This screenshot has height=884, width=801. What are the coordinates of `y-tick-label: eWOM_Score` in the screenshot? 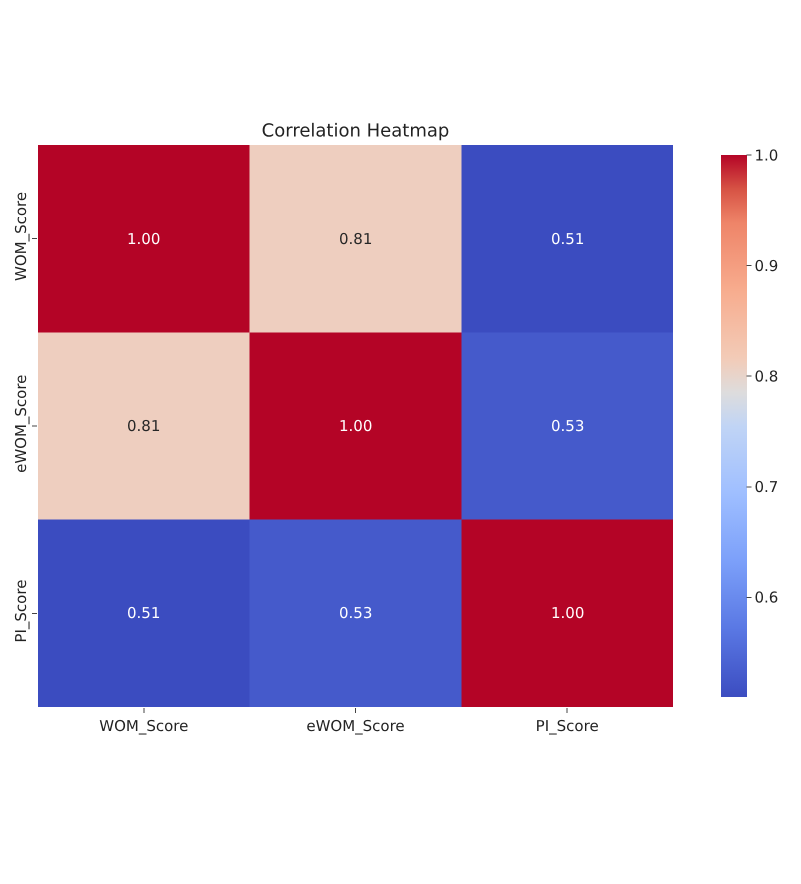 It's located at (21, 423).